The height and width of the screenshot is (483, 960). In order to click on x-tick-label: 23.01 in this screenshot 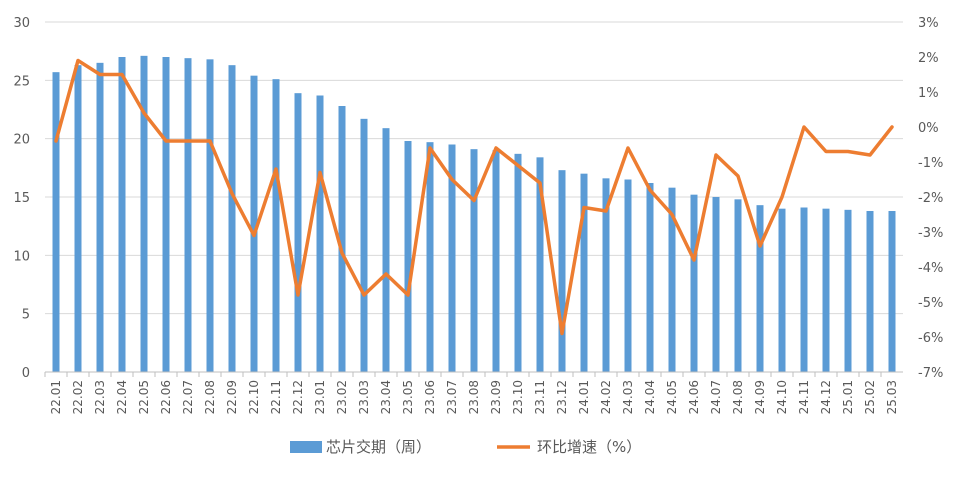, I will do `click(320, 397)`.